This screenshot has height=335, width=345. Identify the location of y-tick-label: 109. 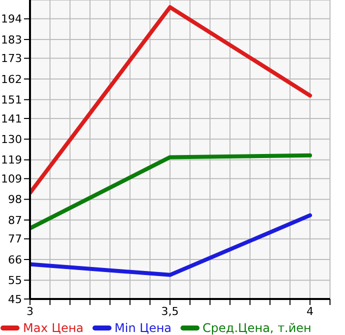
(11, 179).